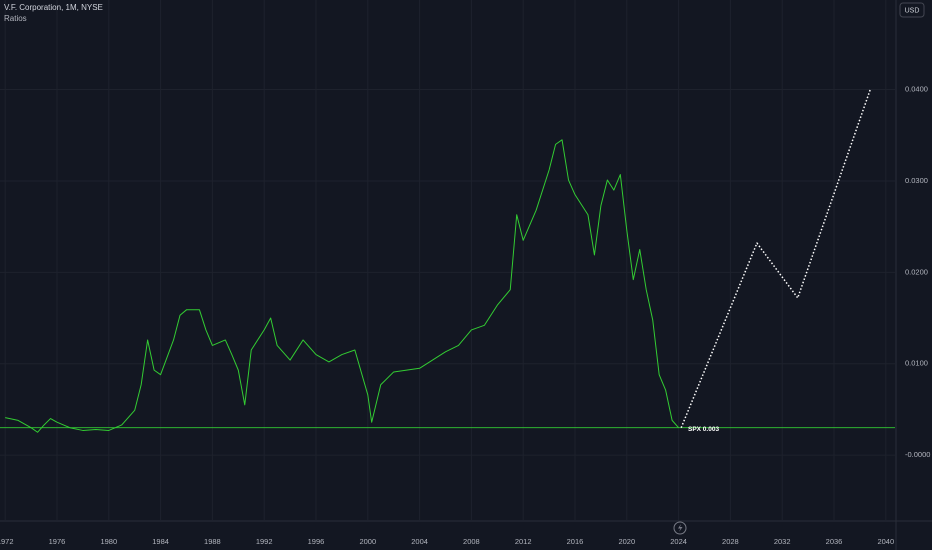 The width and height of the screenshot is (932, 550). What do you see at coordinates (626, 541) in the screenshot?
I see `x-tick-label: 2020` at bounding box center [626, 541].